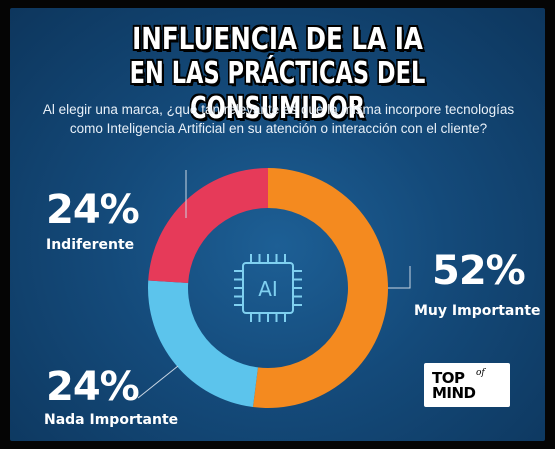 Image resolution: width=555 pixels, height=449 pixels. I want to click on pct-indiferente: 24%, so click(93, 210).